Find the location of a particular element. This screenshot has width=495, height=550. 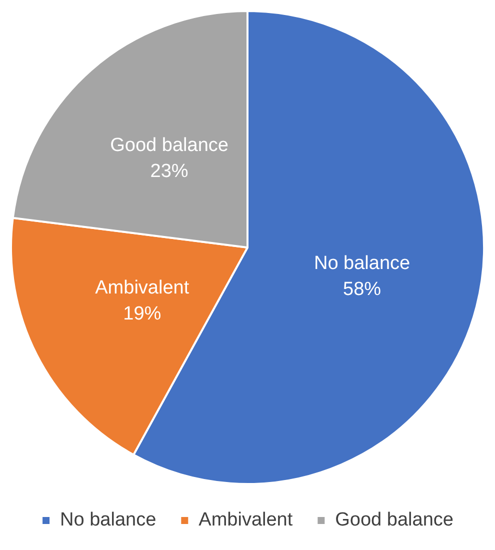

data-label: 19% is located at coordinates (142, 313).